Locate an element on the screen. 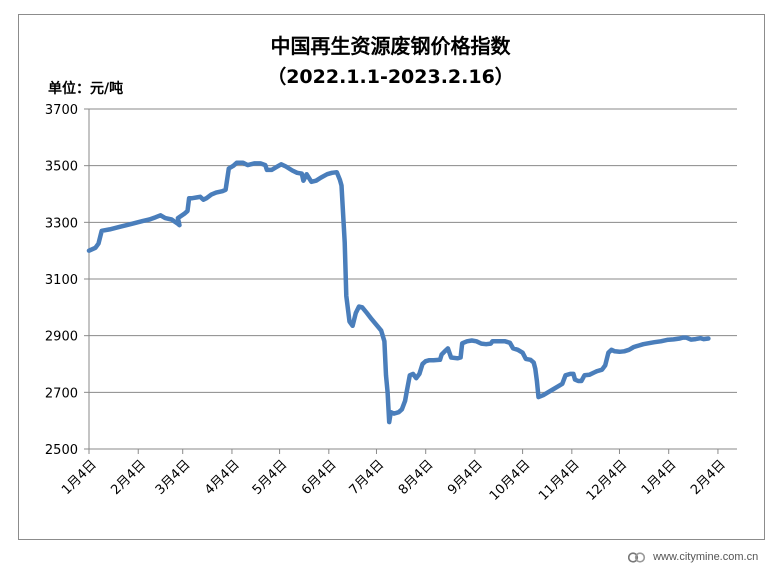  chart-subtitle: （2022.1.1-2023.2.16） is located at coordinates (390, 77).